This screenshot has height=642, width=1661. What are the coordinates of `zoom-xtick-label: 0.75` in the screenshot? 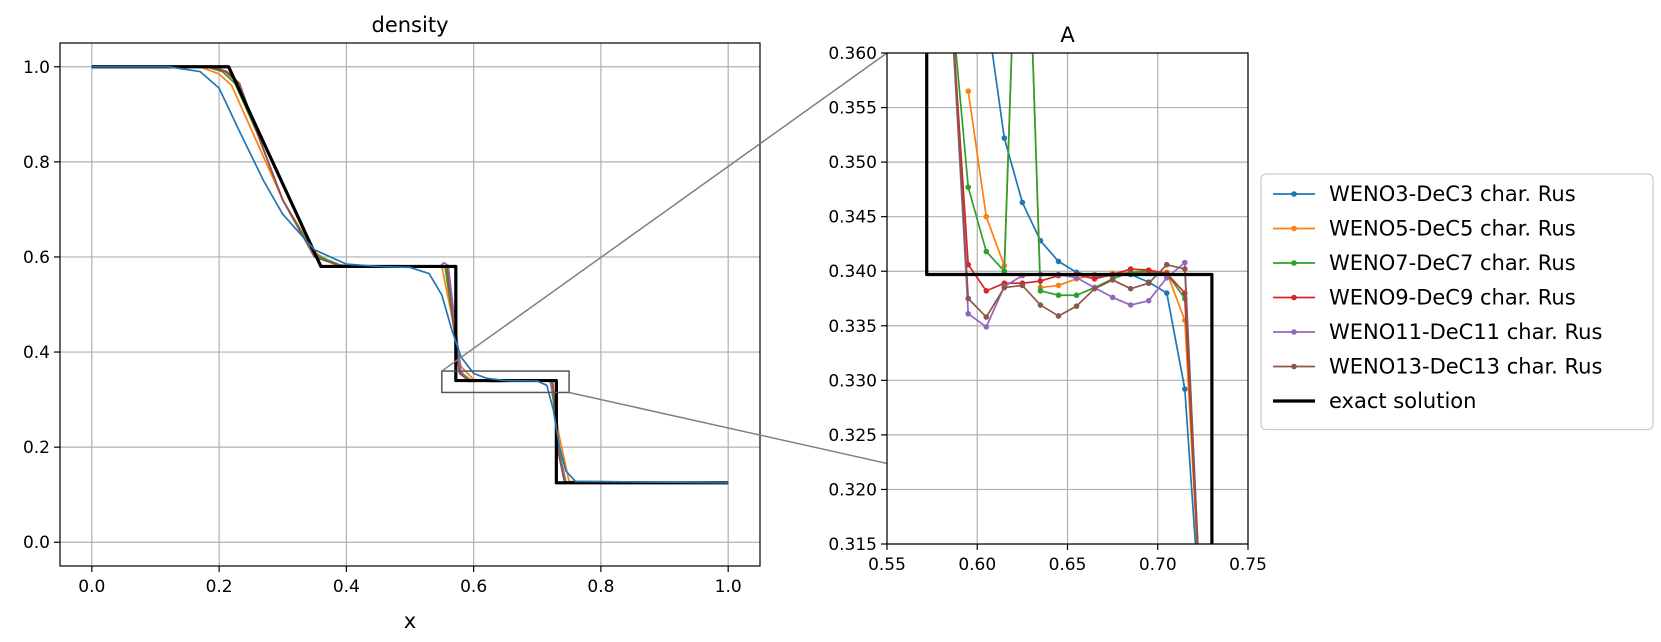 It's located at (1248, 565).